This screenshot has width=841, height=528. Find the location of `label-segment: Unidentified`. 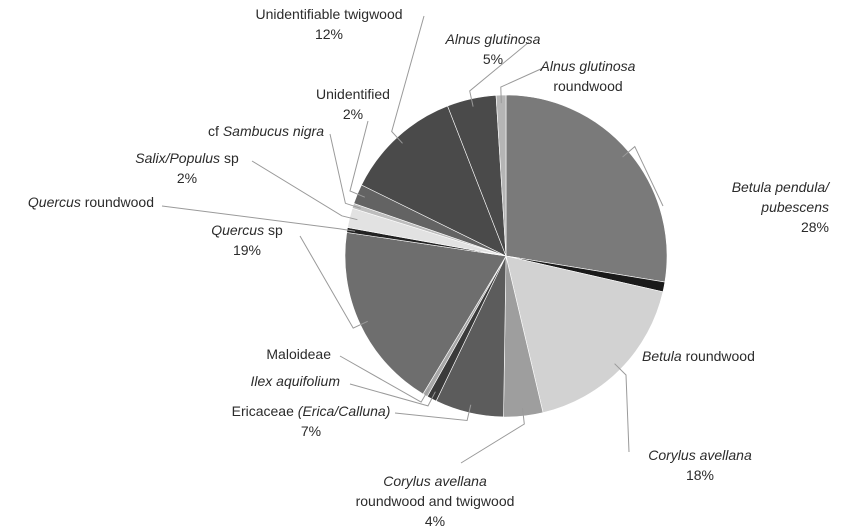

label-segment: Unidentified is located at coordinates (353, 94).